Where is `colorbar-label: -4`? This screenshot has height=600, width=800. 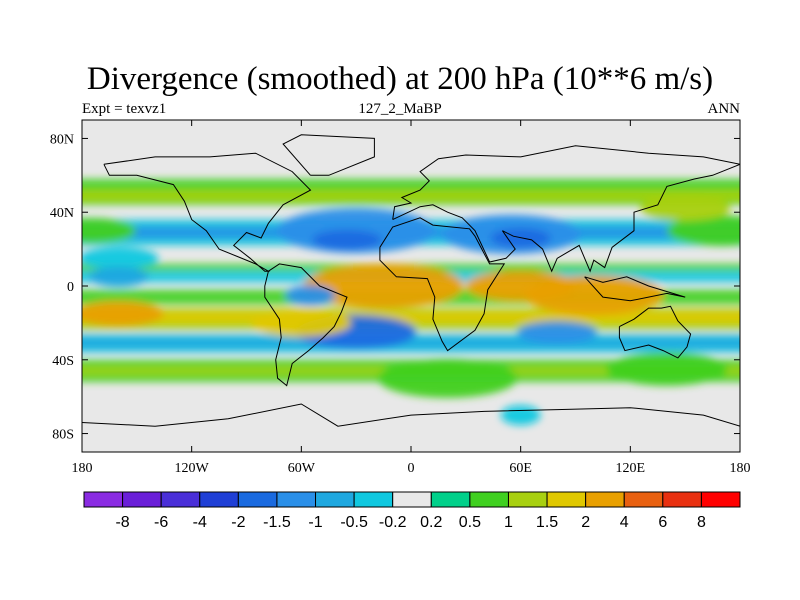
colorbar-label: -4 is located at coordinates (200, 522).